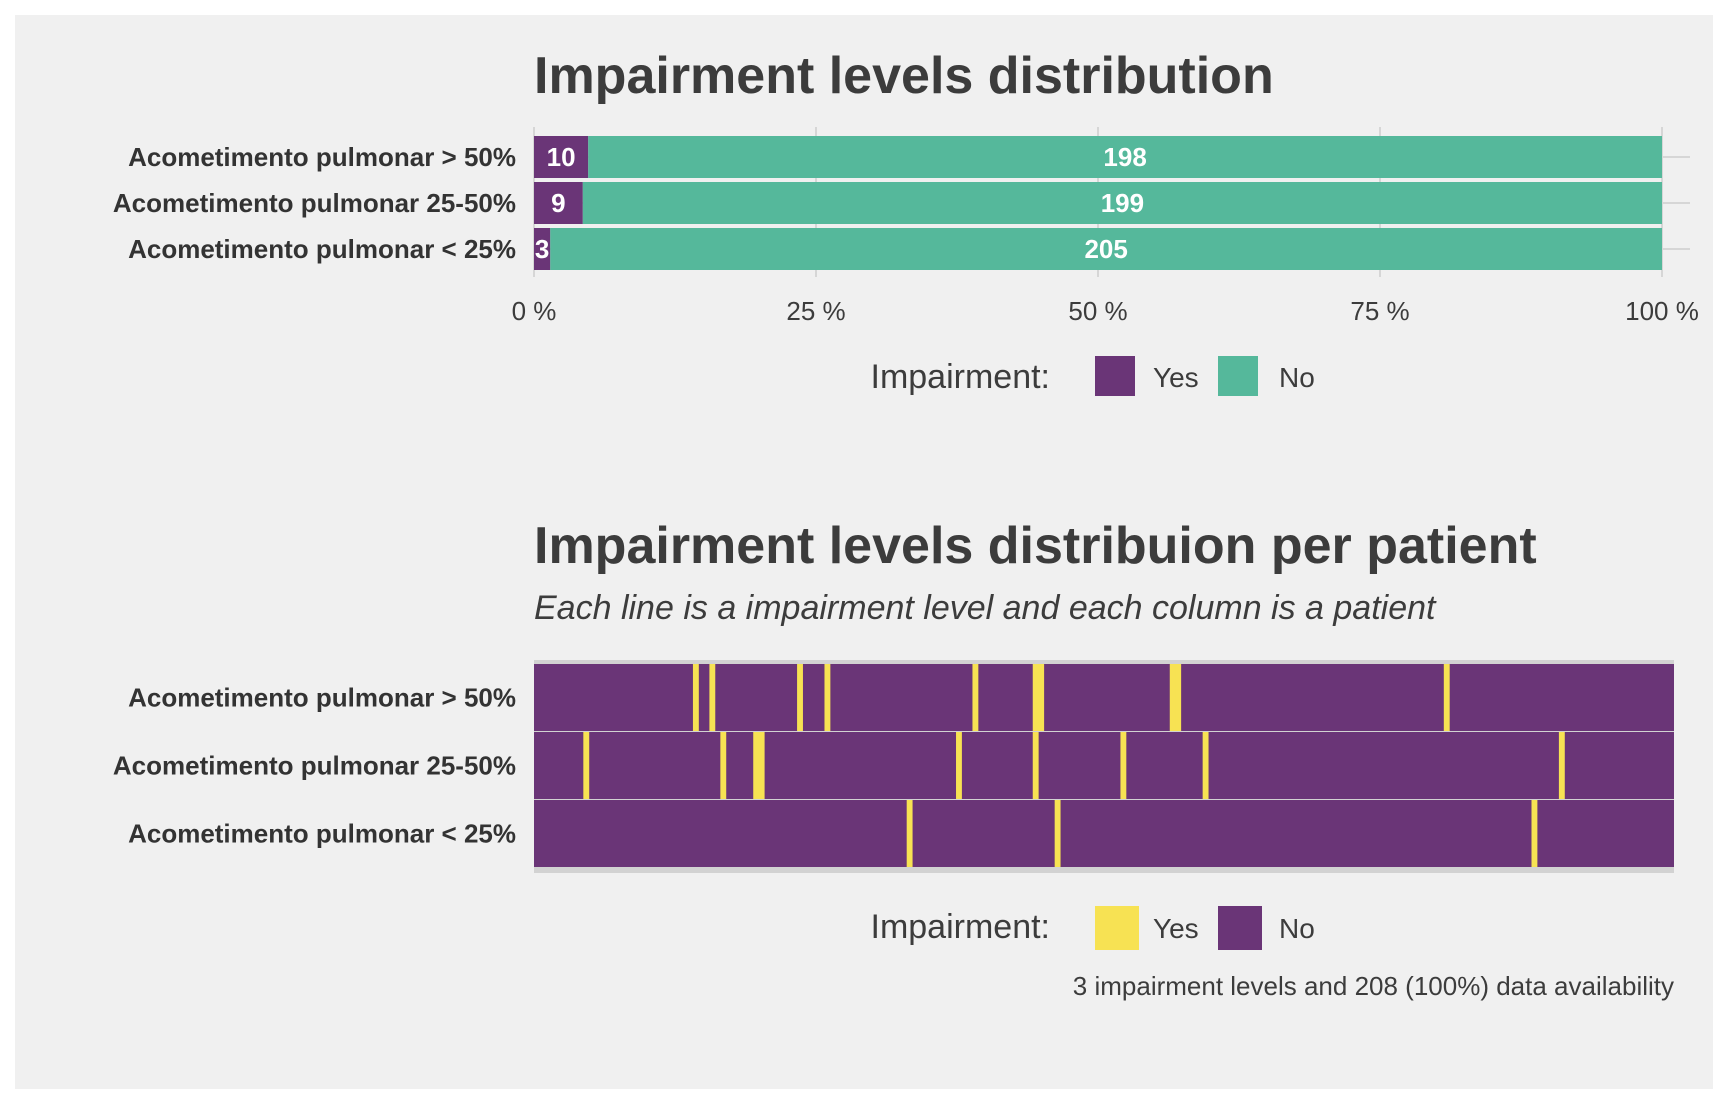 The height and width of the screenshot is (1104, 1728). I want to click on heatmap-legend-title: Impairment:, so click(961, 927).